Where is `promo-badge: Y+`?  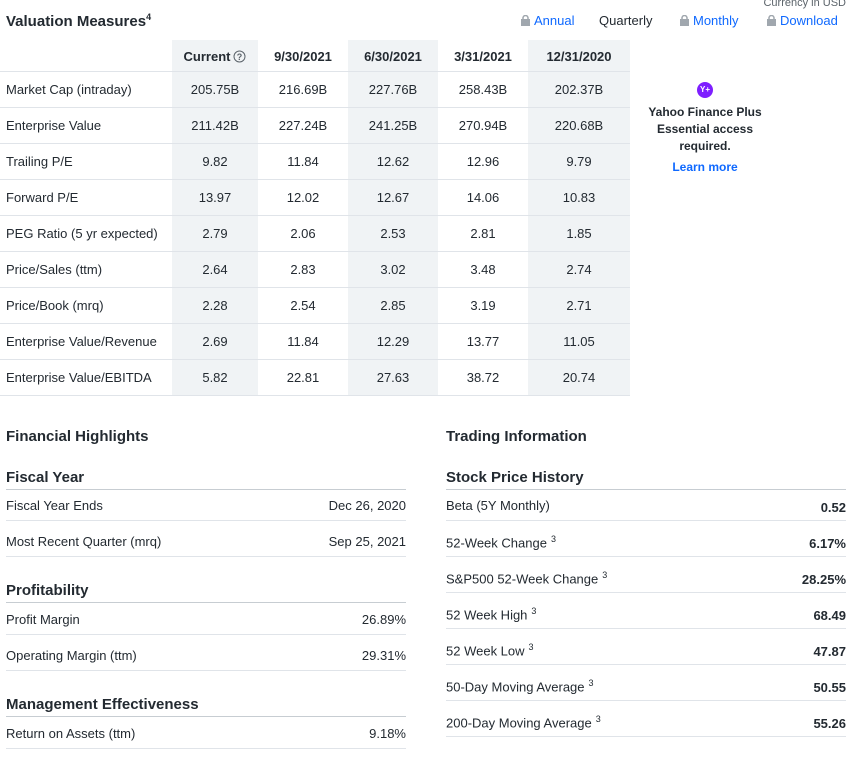 promo-badge: Y+ is located at coordinates (705, 90).